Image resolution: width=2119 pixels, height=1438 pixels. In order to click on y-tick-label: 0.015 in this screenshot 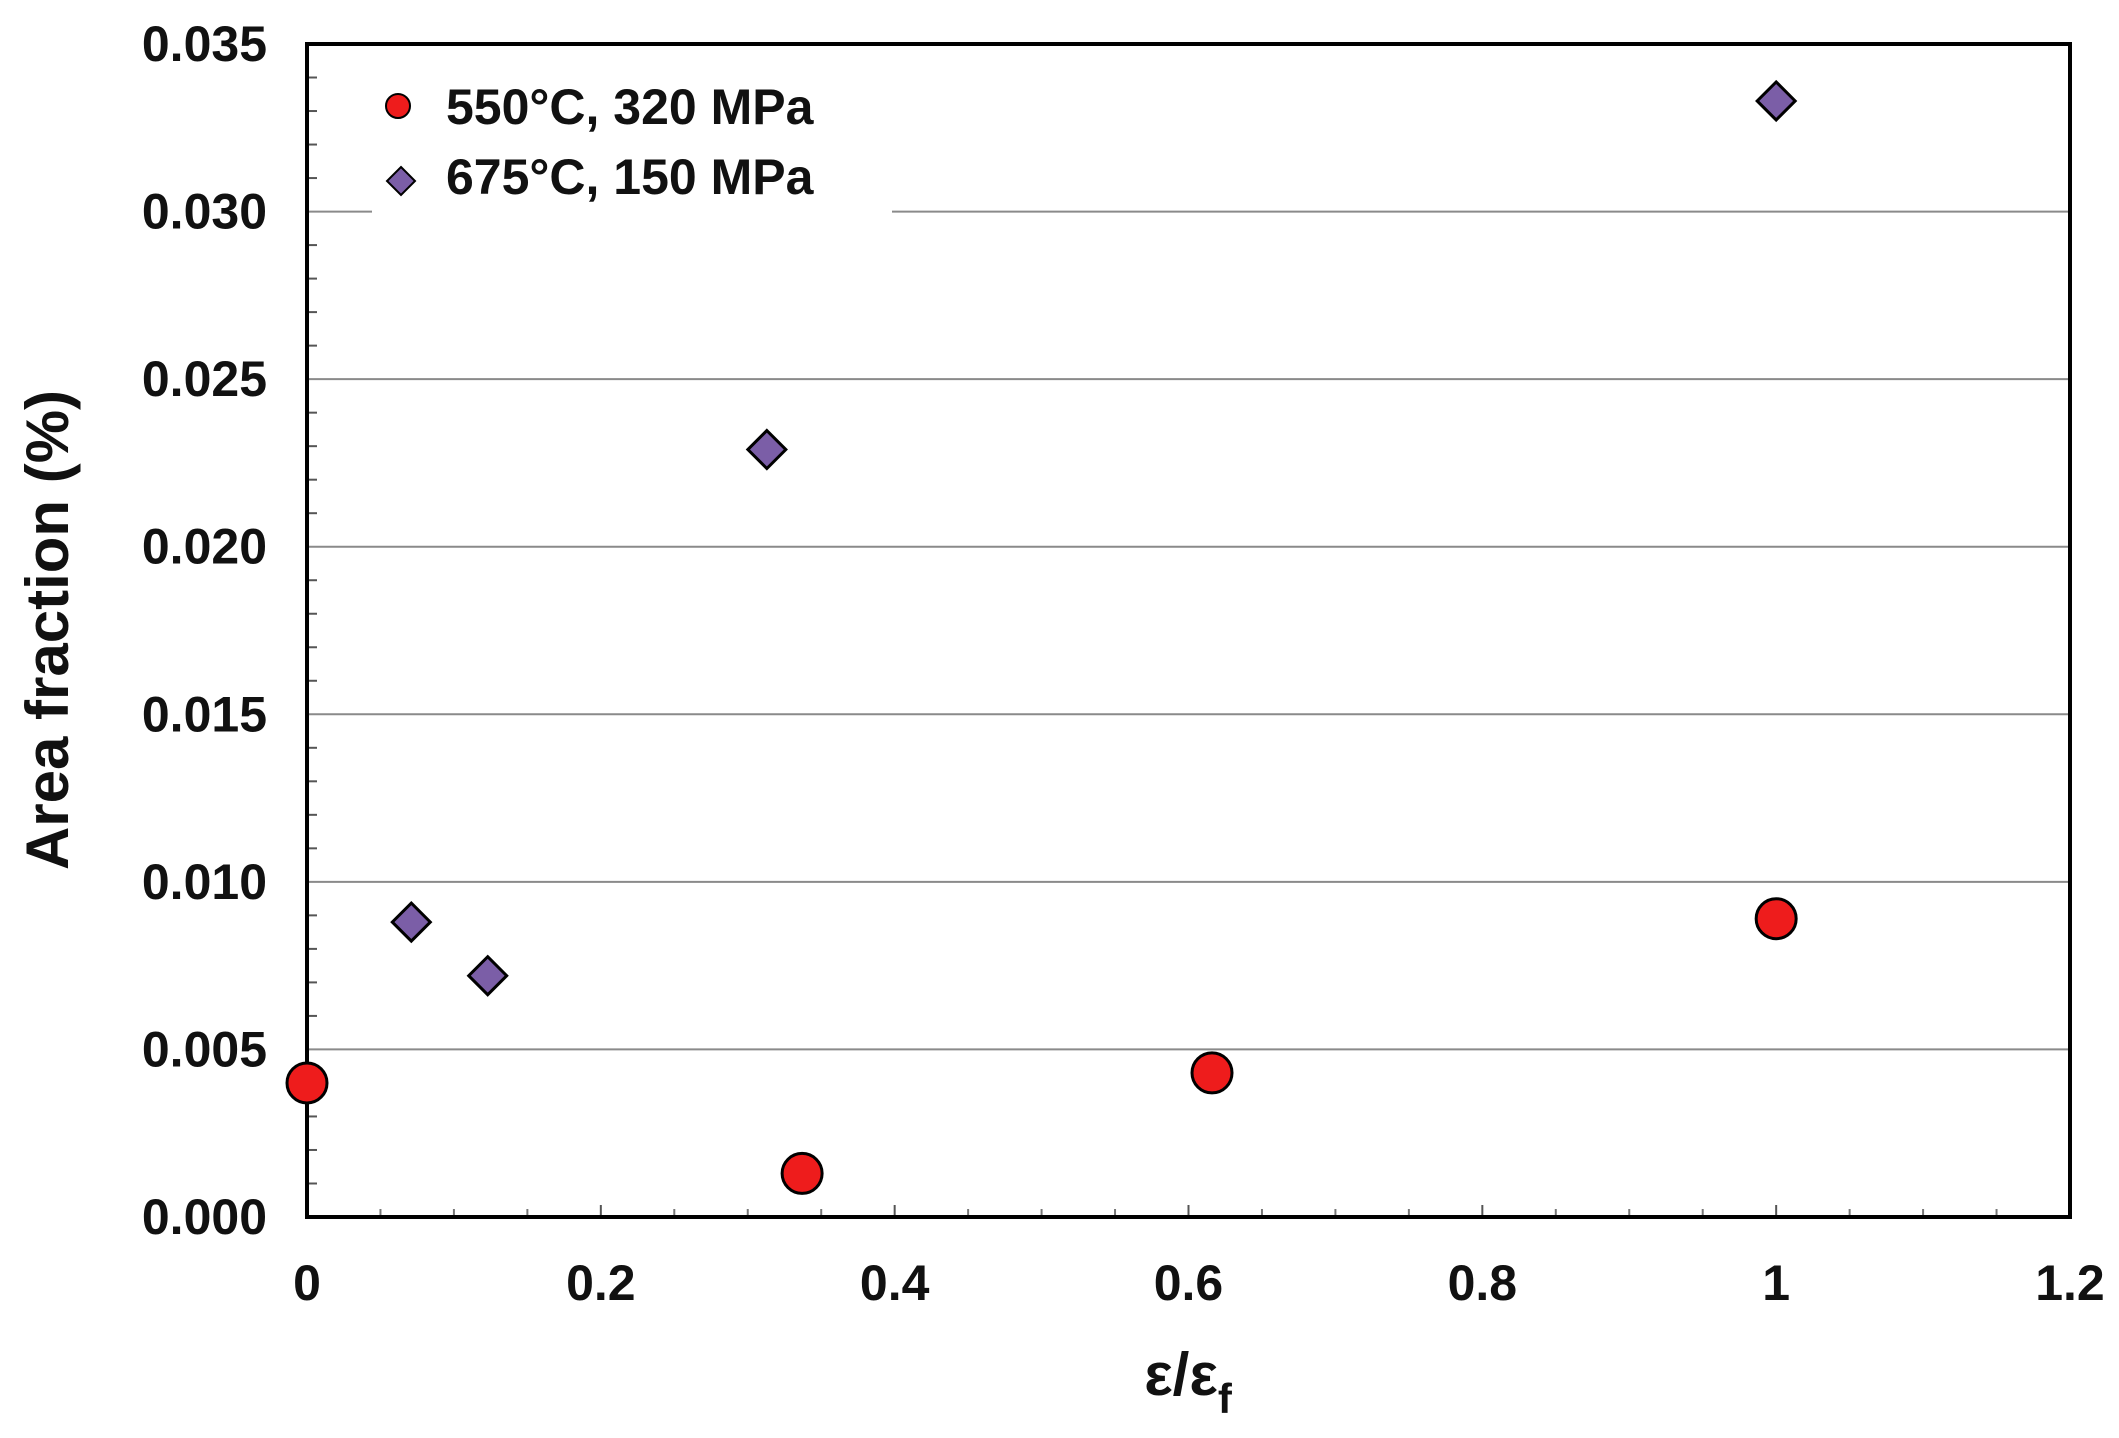, I will do `click(204, 714)`.